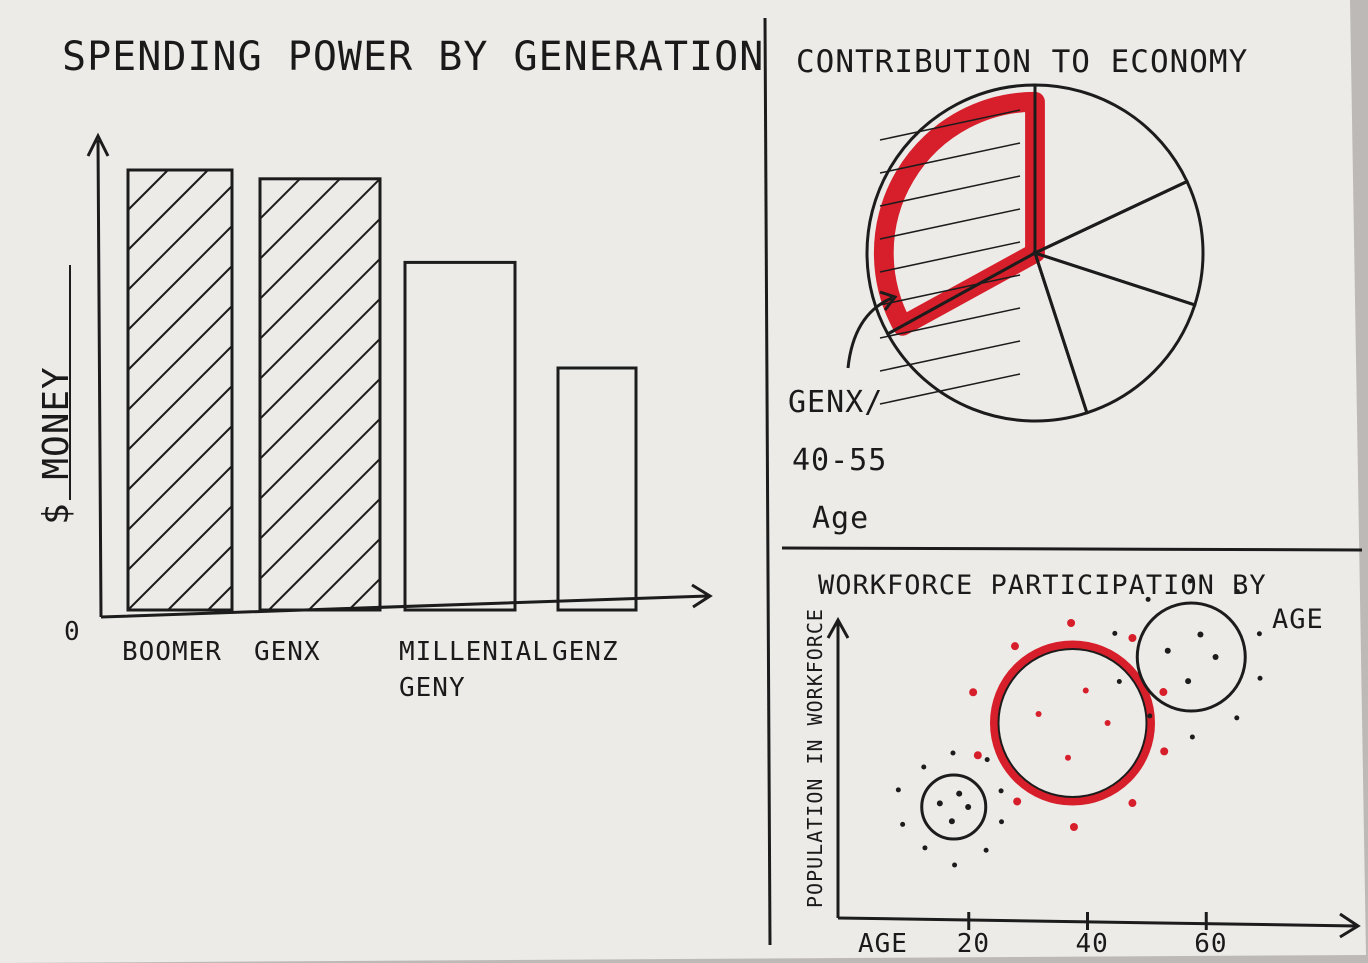 This screenshot has height=963, width=1368. Describe the element at coordinates (815, 758) in the screenshot. I see `bubble-y-axis-label: POPULATION IN WORKFORCE` at that location.